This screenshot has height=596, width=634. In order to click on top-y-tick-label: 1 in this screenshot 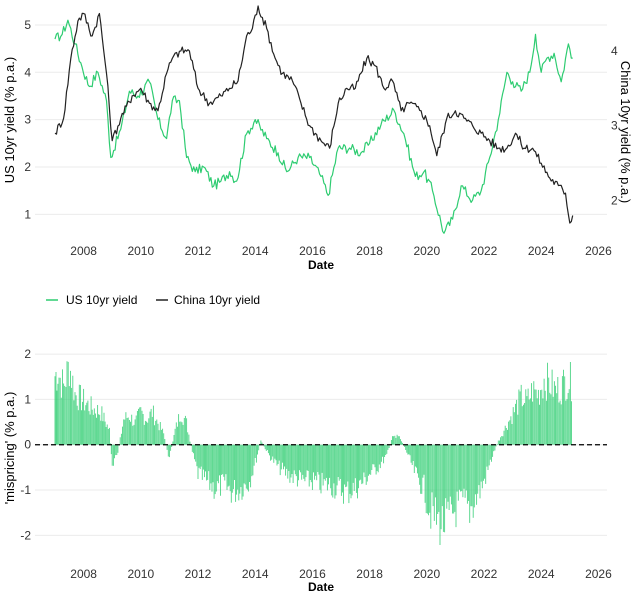, I will do `click(27, 214)`.